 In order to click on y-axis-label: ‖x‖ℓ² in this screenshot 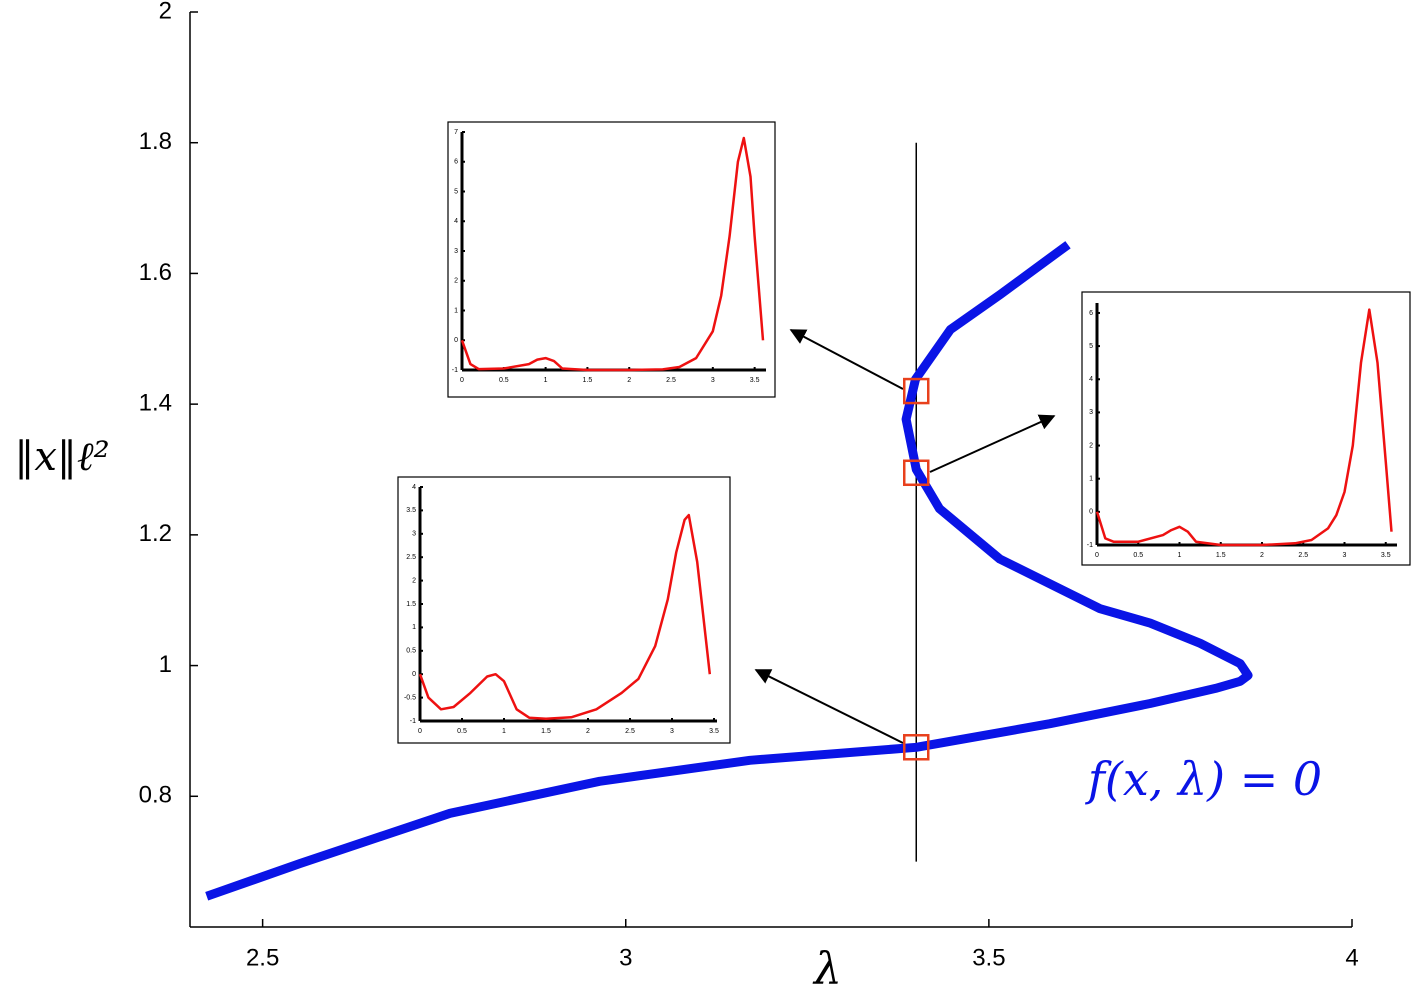, I will do `click(61, 457)`.